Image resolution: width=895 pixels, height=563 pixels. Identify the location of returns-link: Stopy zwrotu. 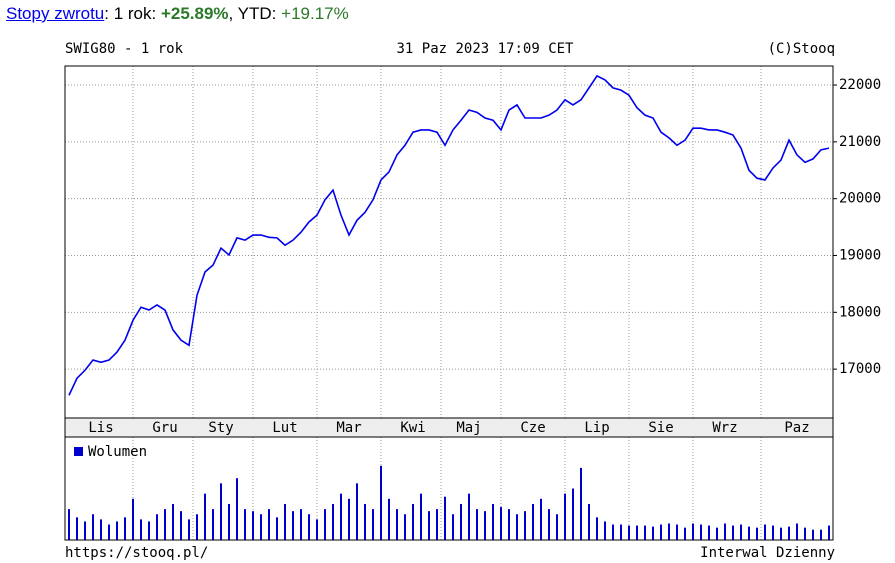
(55, 13).